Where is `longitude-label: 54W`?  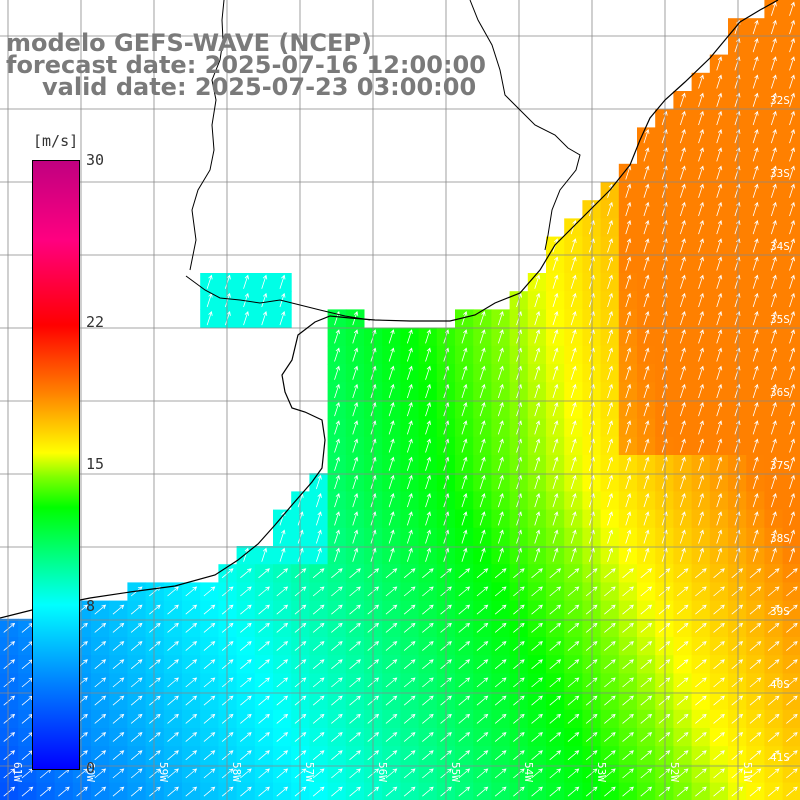
longitude-label: 54W is located at coordinates (528, 772).